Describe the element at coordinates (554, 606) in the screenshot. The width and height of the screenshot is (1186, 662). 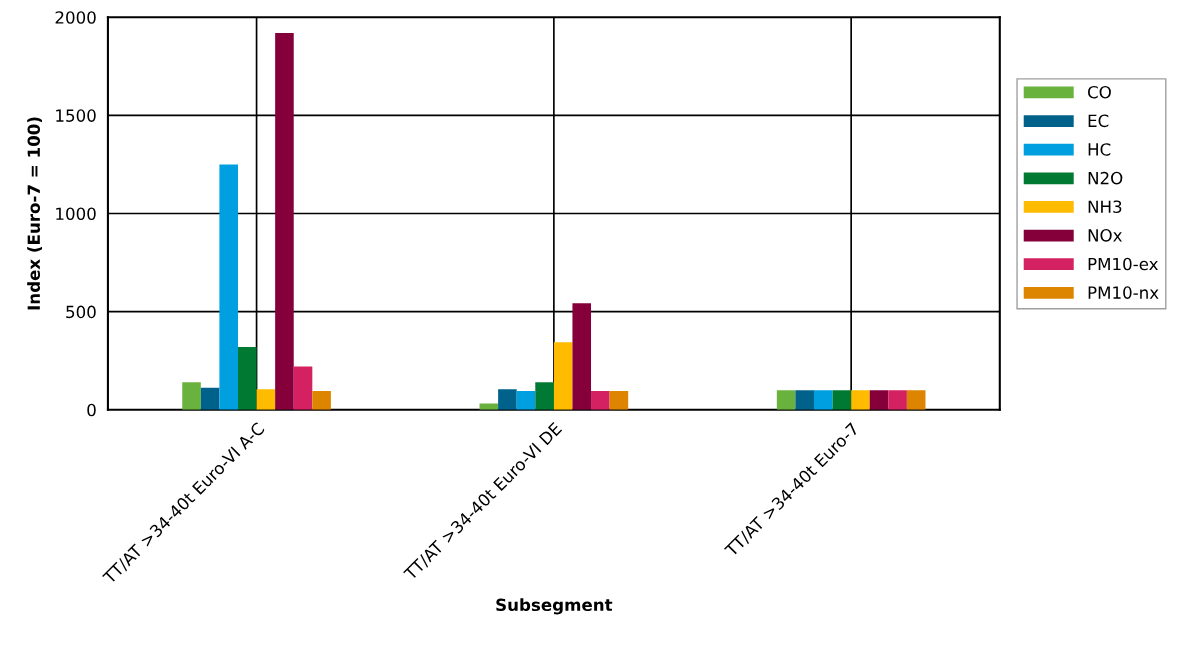
I see `x-axis-title: Subsegment` at that location.